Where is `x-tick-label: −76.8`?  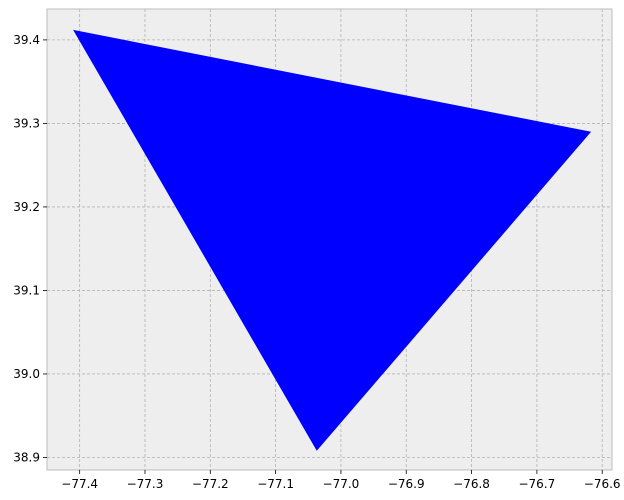
x-tick-label: −76.8 is located at coordinates (471, 484).